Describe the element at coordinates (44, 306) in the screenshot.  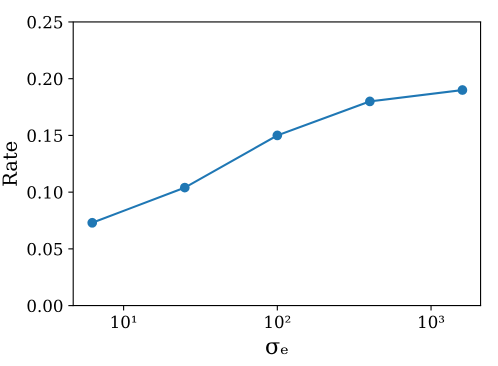
I see `y-tick-label: 0.00` at that location.